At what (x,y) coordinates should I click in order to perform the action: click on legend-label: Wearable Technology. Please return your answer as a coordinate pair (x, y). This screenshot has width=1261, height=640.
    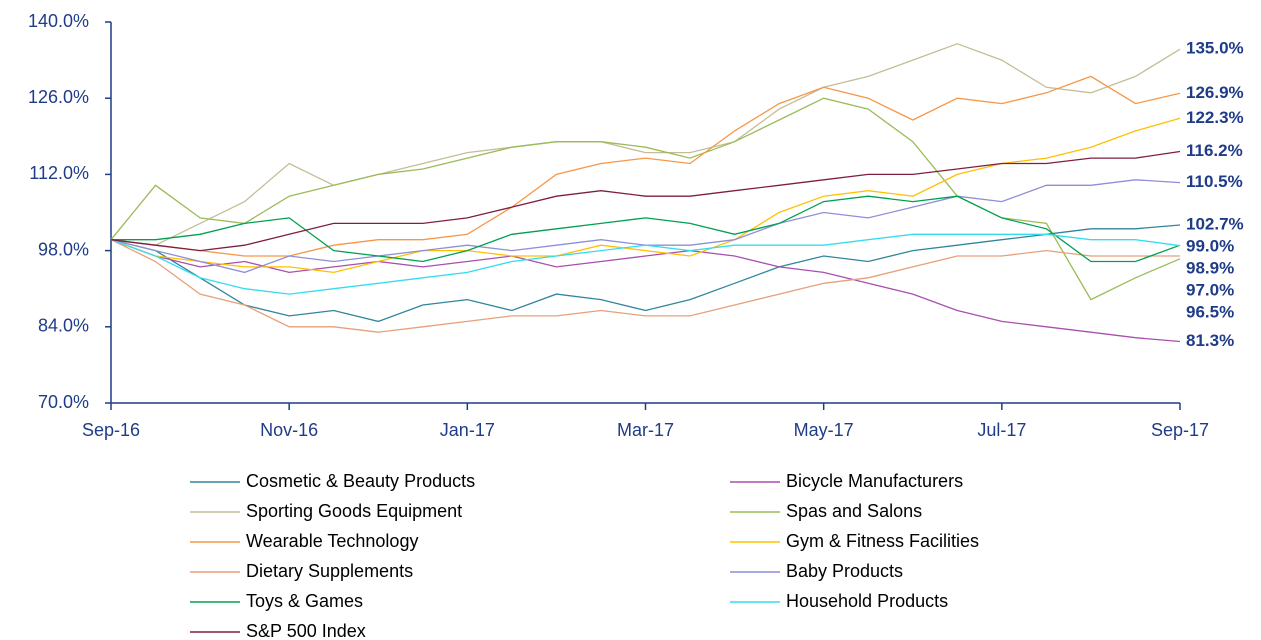
    Looking at the image, I should click on (332, 541).